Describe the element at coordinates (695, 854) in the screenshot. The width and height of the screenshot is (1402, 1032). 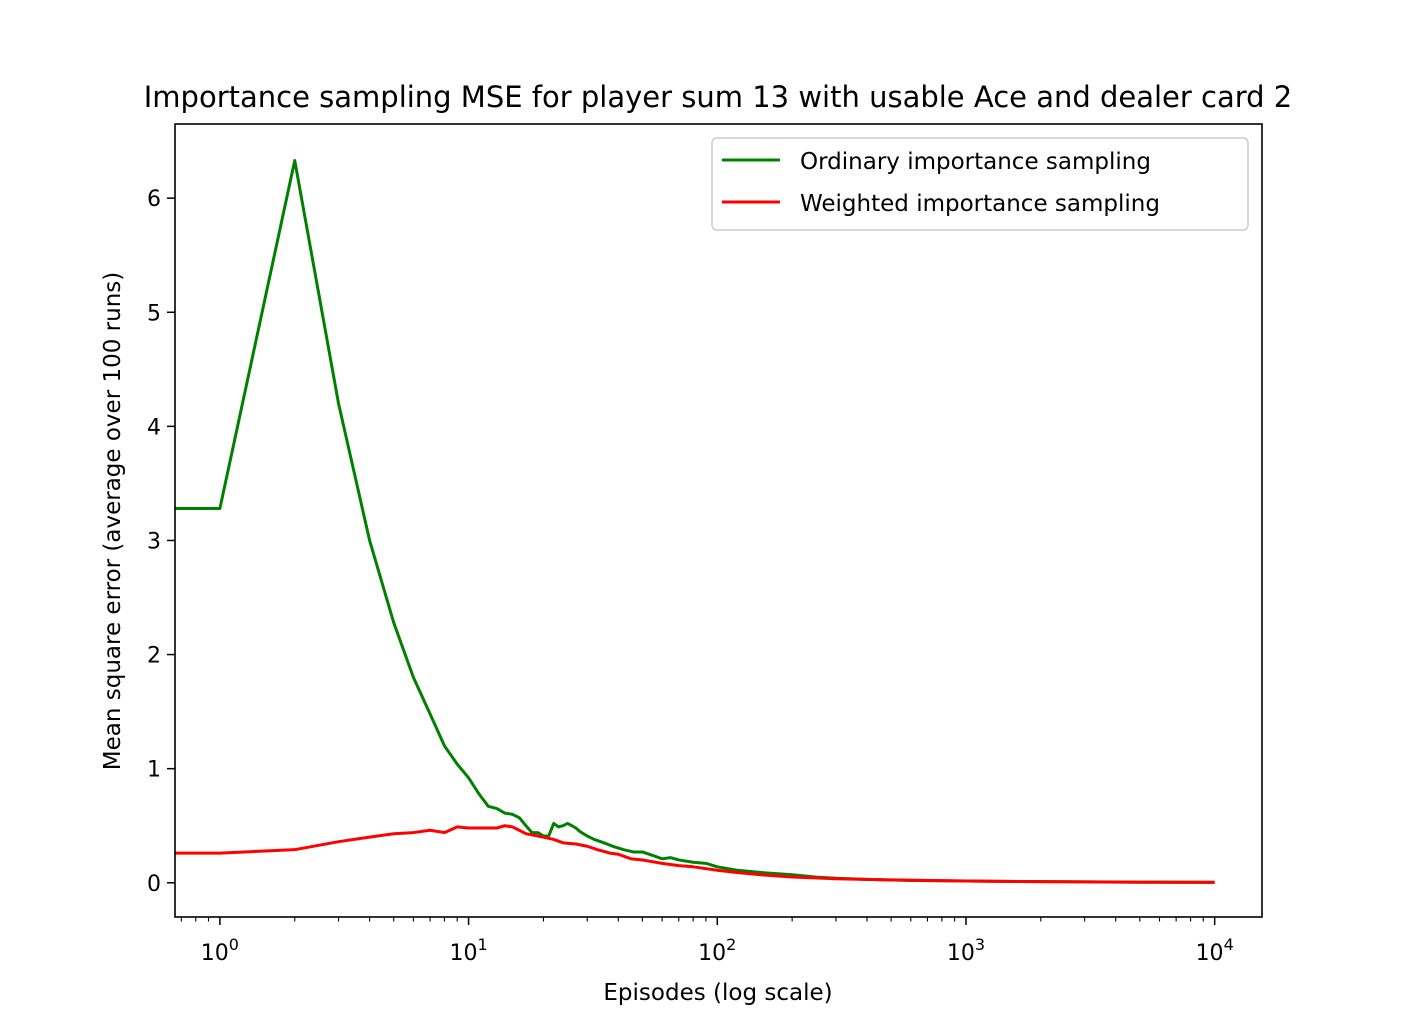
I see `series-line-weighted` at that location.